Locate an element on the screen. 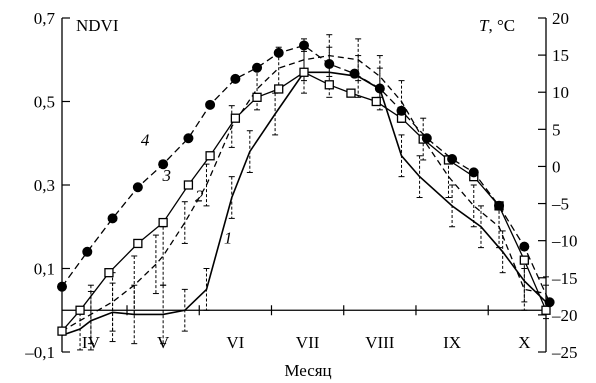 This screenshot has width=596, height=383. series-2-label: 2 is located at coordinates (199, 196).